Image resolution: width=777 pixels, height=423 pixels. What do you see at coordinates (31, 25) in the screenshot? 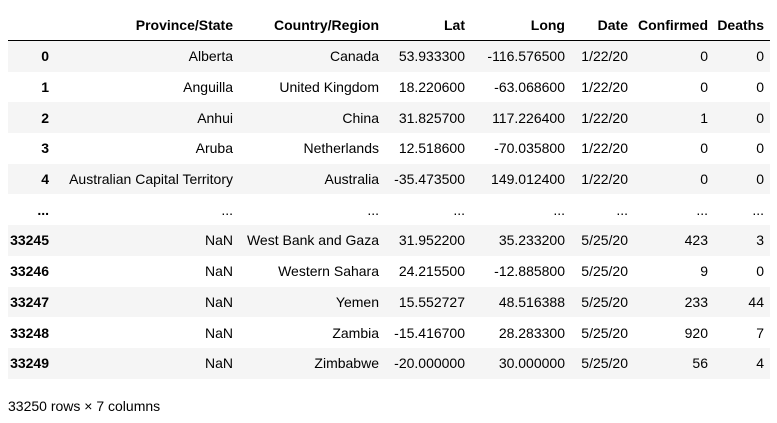
I see `index-column-header` at bounding box center [31, 25].